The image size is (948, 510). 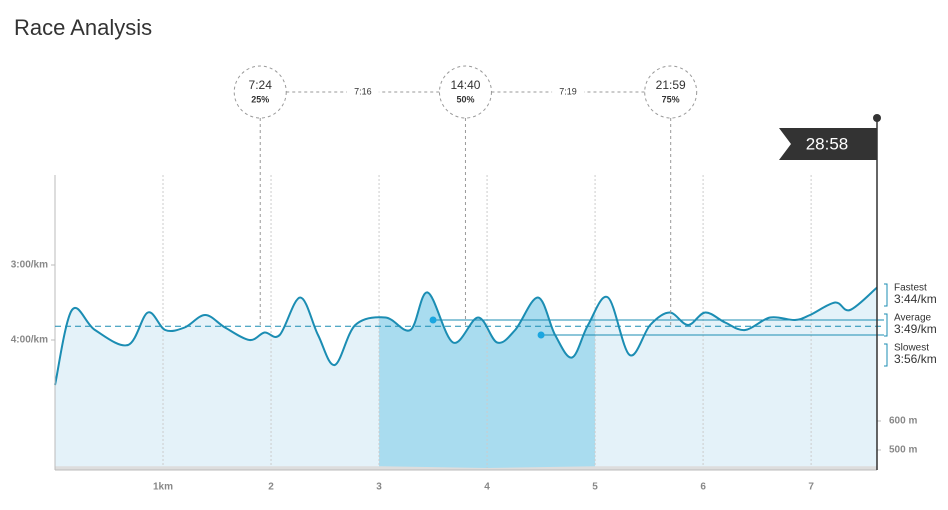 What do you see at coordinates (29, 265) in the screenshot?
I see `y-tick-label: 3:00/km` at bounding box center [29, 265].